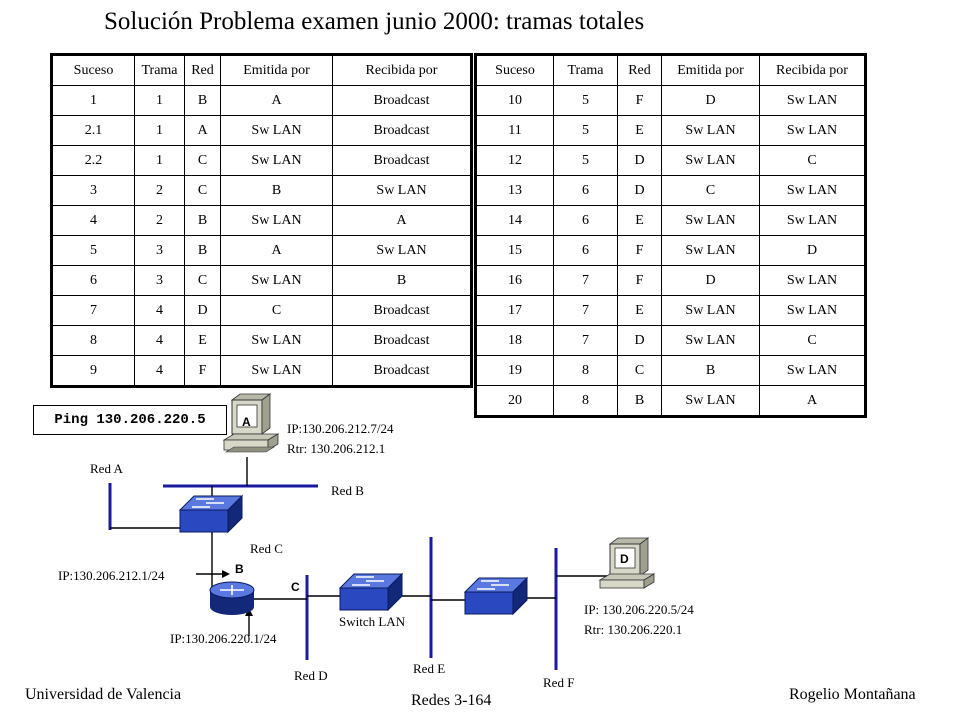  Describe the element at coordinates (93, 280) in the screenshot. I see `cell-suceso: 6` at that location.